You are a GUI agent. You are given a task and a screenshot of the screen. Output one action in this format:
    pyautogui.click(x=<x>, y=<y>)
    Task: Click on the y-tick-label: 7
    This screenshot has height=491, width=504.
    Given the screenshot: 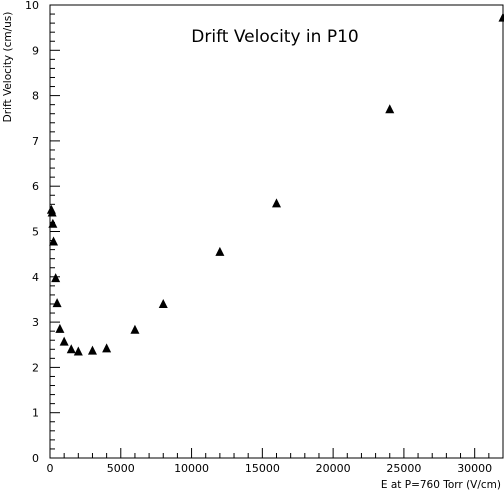 What is the action you would take?
    pyautogui.click(x=35, y=141)
    